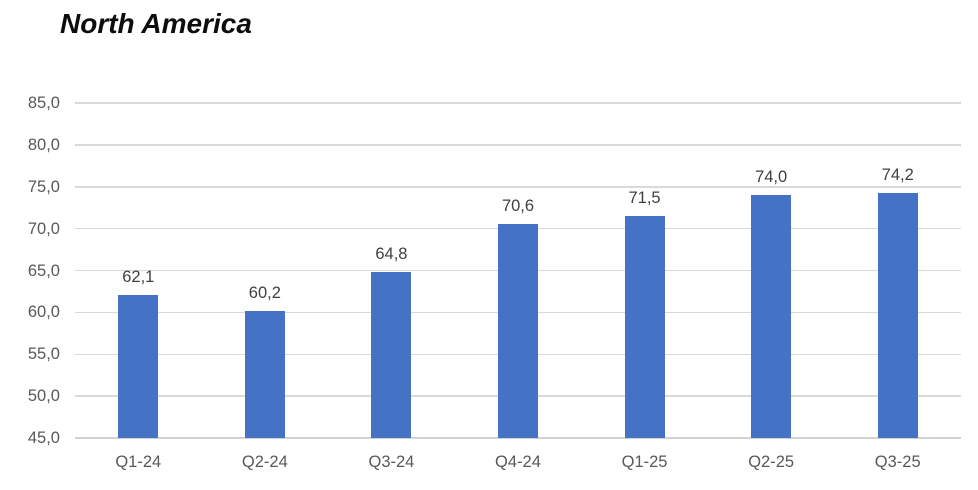 The image size is (978, 490). What do you see at coordinates (43, 186) in the screenshot?
I see `y-axis-tick-label: 75,0` at bounding box center [43, 186].